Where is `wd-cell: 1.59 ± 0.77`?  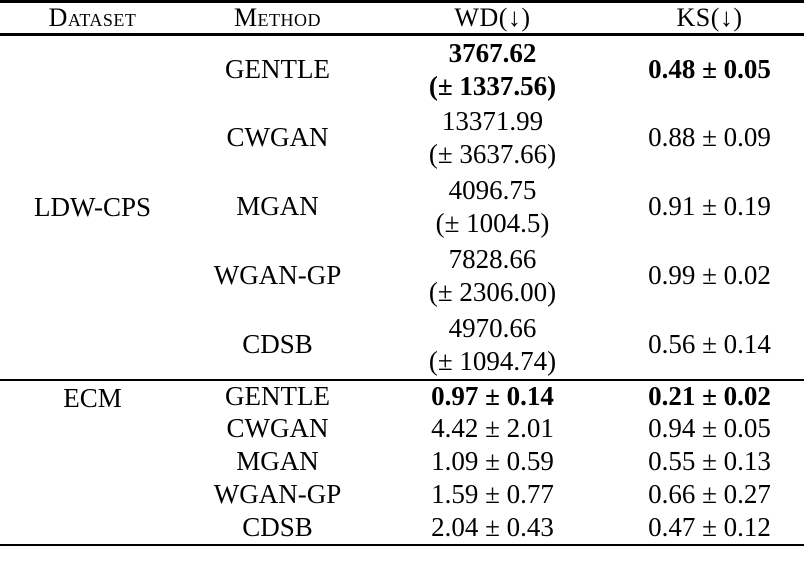 wd-cell: 1.59 ± 0.77 is located at coordinates (492, 494).